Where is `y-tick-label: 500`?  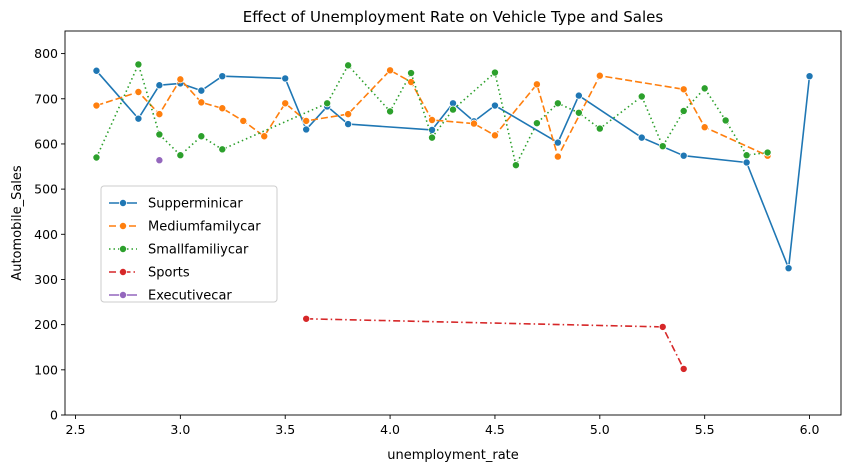
y-tick-label: 500 is located at coordinates (46, 189).